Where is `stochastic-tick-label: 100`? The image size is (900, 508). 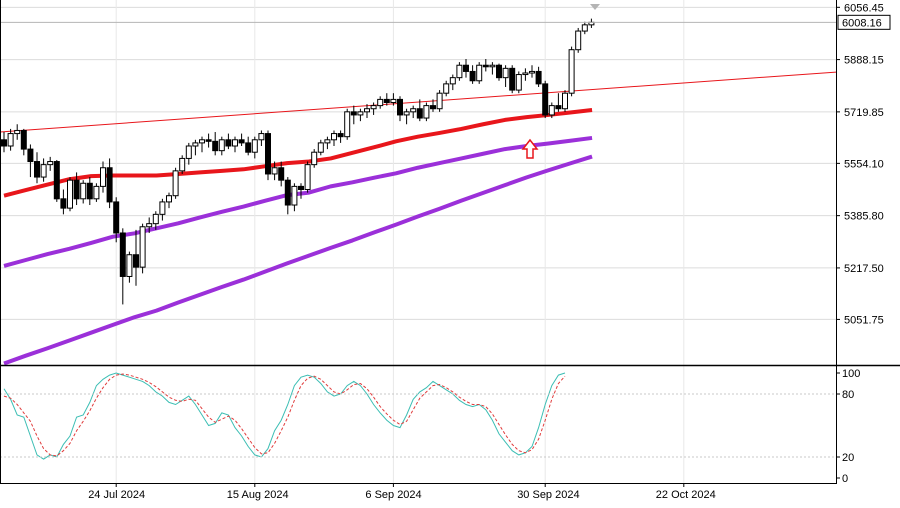 stochastic-tick-label: 100 is located at coordinates (851, 374).